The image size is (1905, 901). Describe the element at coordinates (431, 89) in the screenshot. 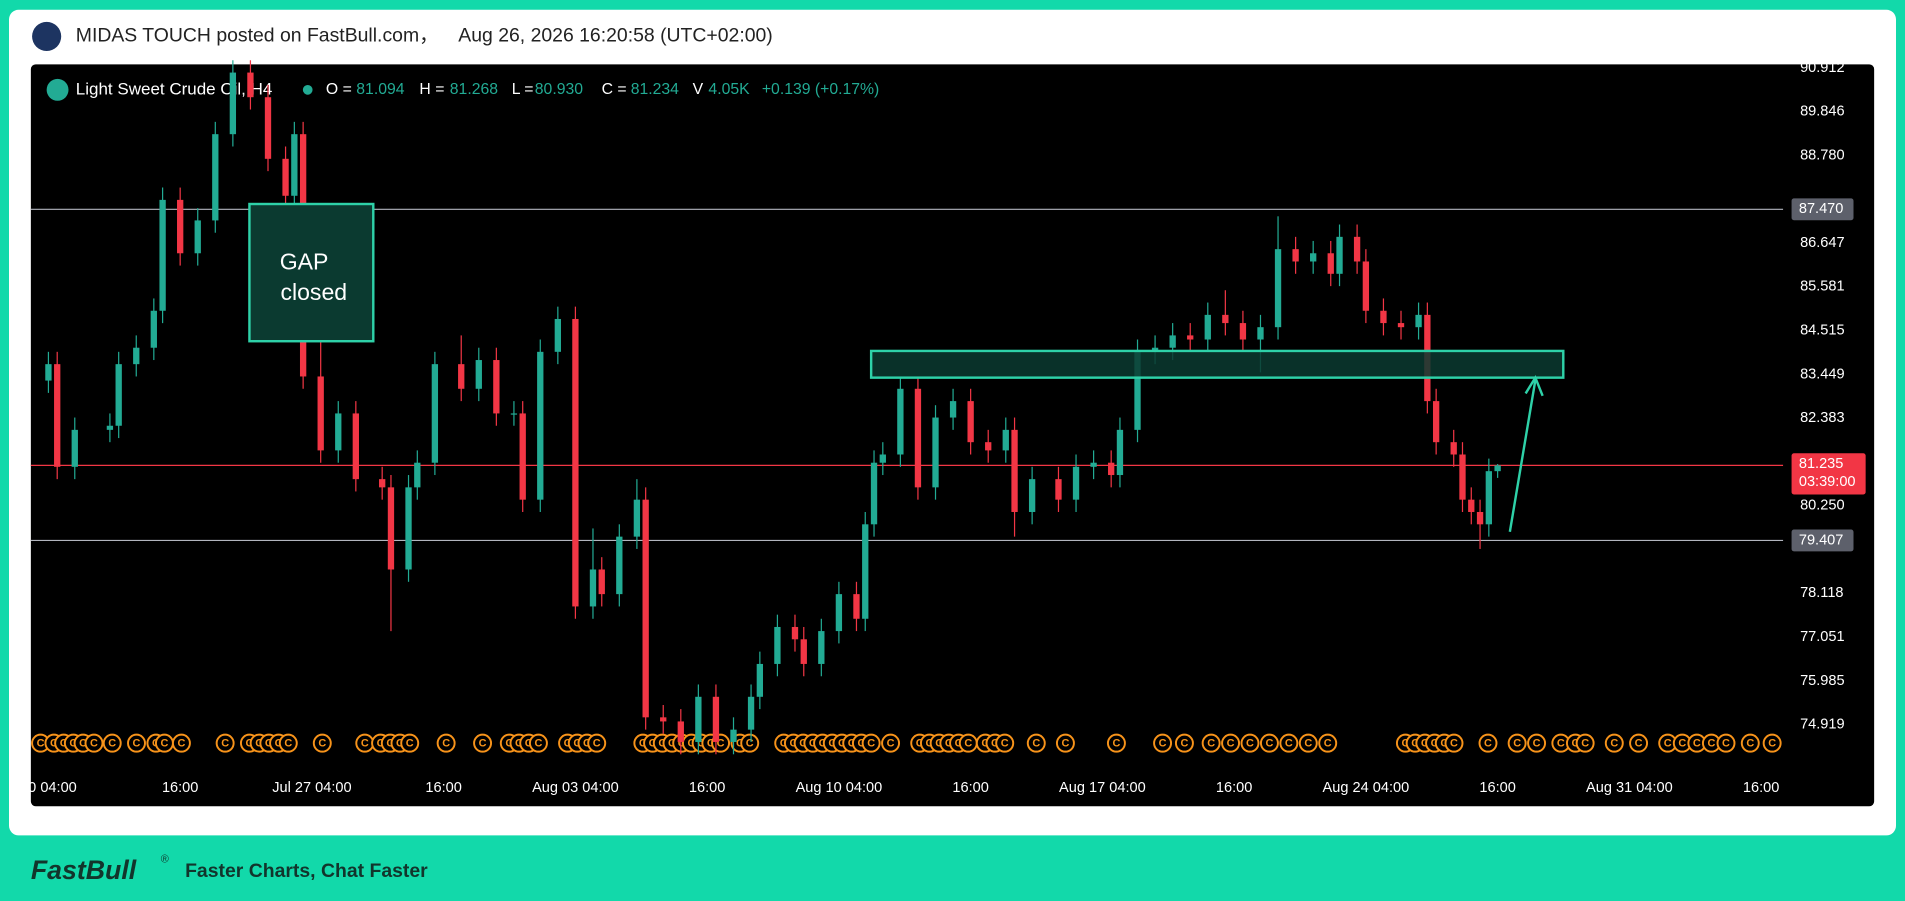

I see `legend-key: H =` at that location.